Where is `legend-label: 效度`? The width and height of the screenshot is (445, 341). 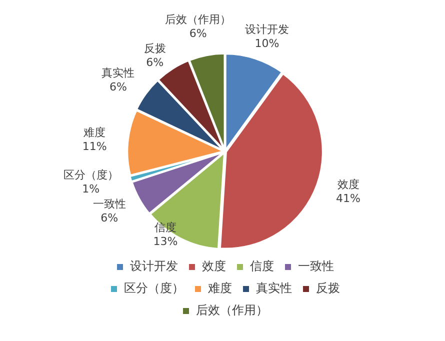
legend-label: 效度 is located at coordinates (214, 266).